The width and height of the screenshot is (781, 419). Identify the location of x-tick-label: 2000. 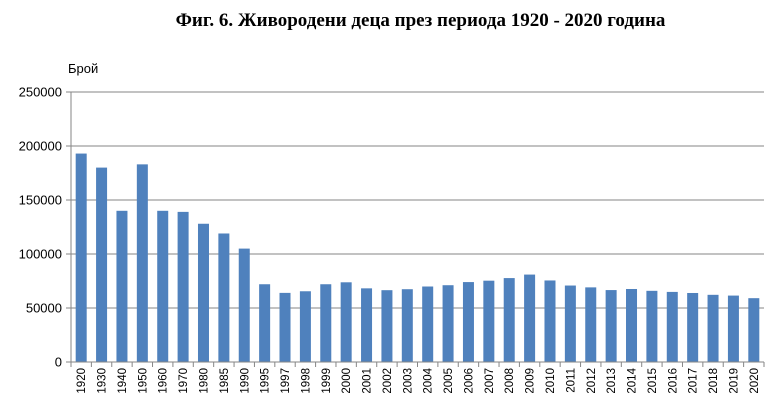
(347, 381).